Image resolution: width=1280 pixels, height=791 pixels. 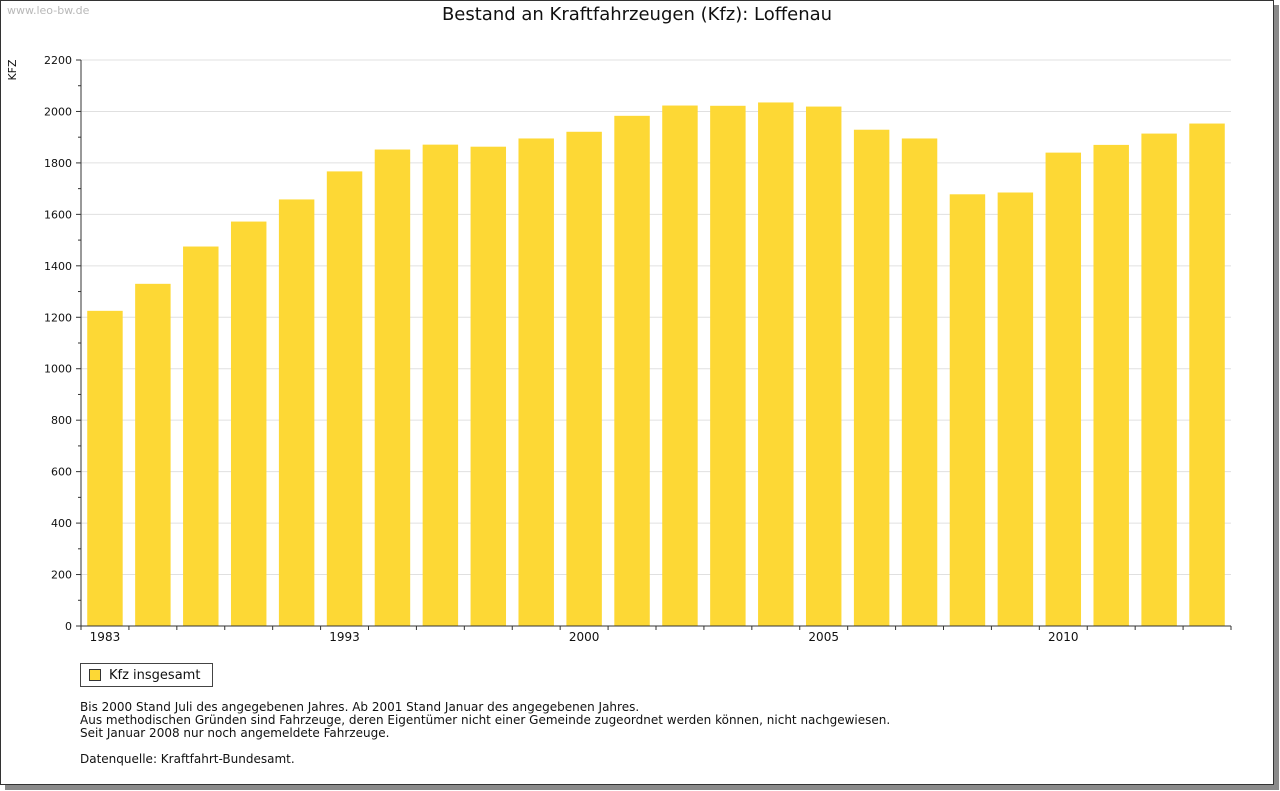 I want to click on y-tick-label: 200, so click(x=61, y=575).